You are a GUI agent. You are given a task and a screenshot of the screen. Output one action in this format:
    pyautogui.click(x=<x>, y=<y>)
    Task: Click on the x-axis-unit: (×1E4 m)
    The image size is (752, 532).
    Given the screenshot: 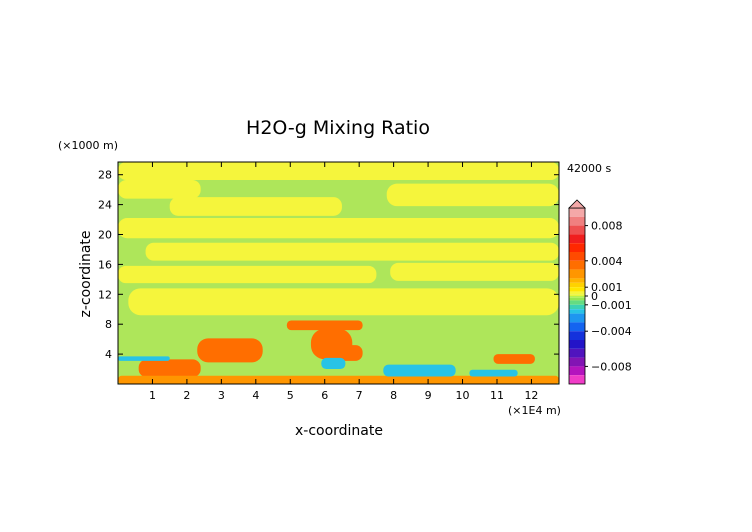 What is the action you would take?
    pyautogui.click(x=534, y=410)
    